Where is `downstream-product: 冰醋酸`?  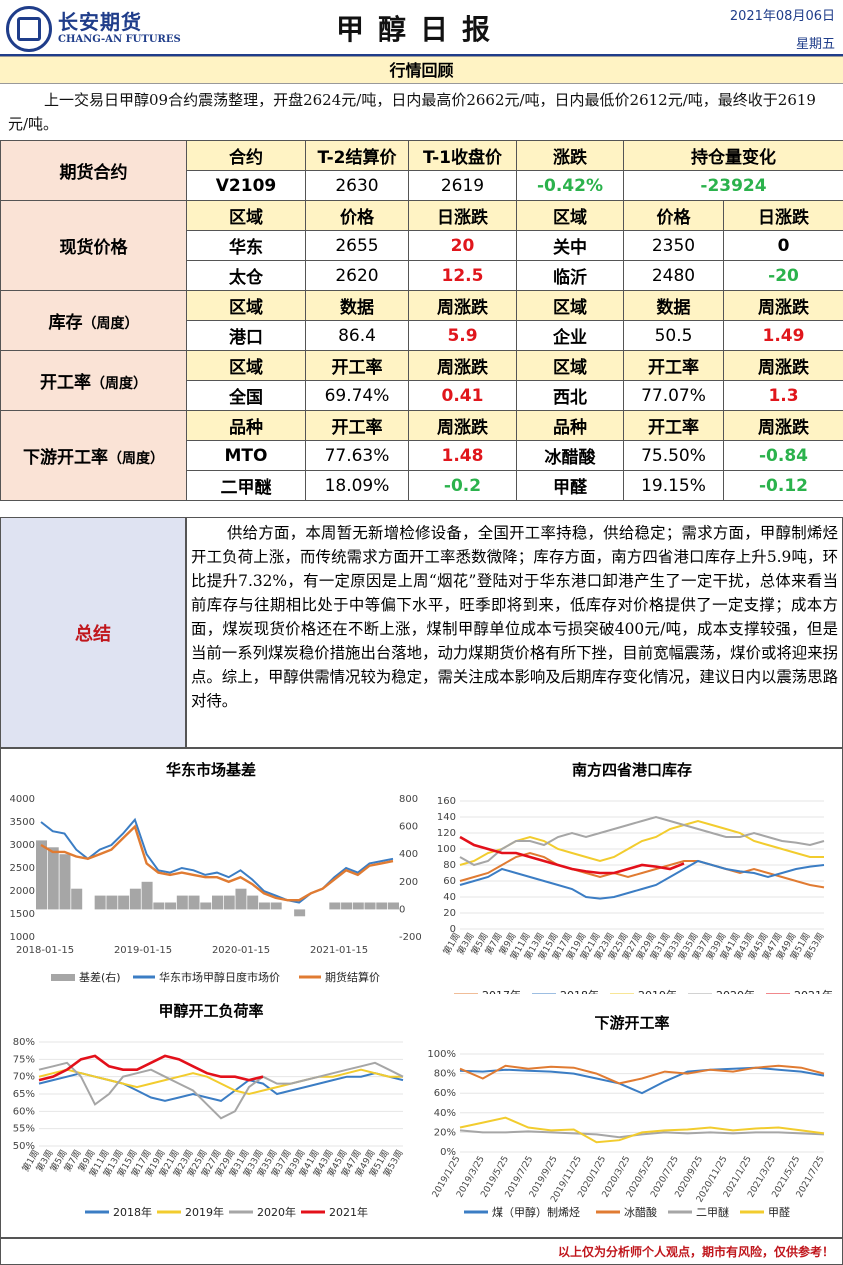 downstream-product: 冰醋酸 is located at coordinates (570, 455).